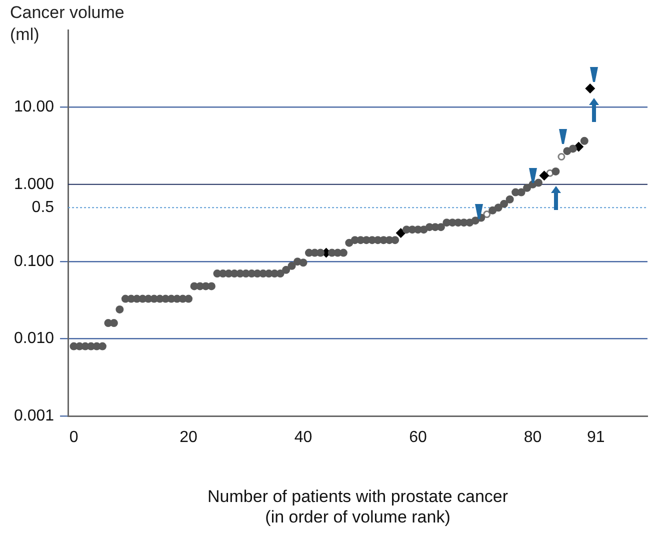  What do you see at coordinates (418, 437) in the screenshot?
I see `x-tick-label: 60` at bounding box center [418, 437].